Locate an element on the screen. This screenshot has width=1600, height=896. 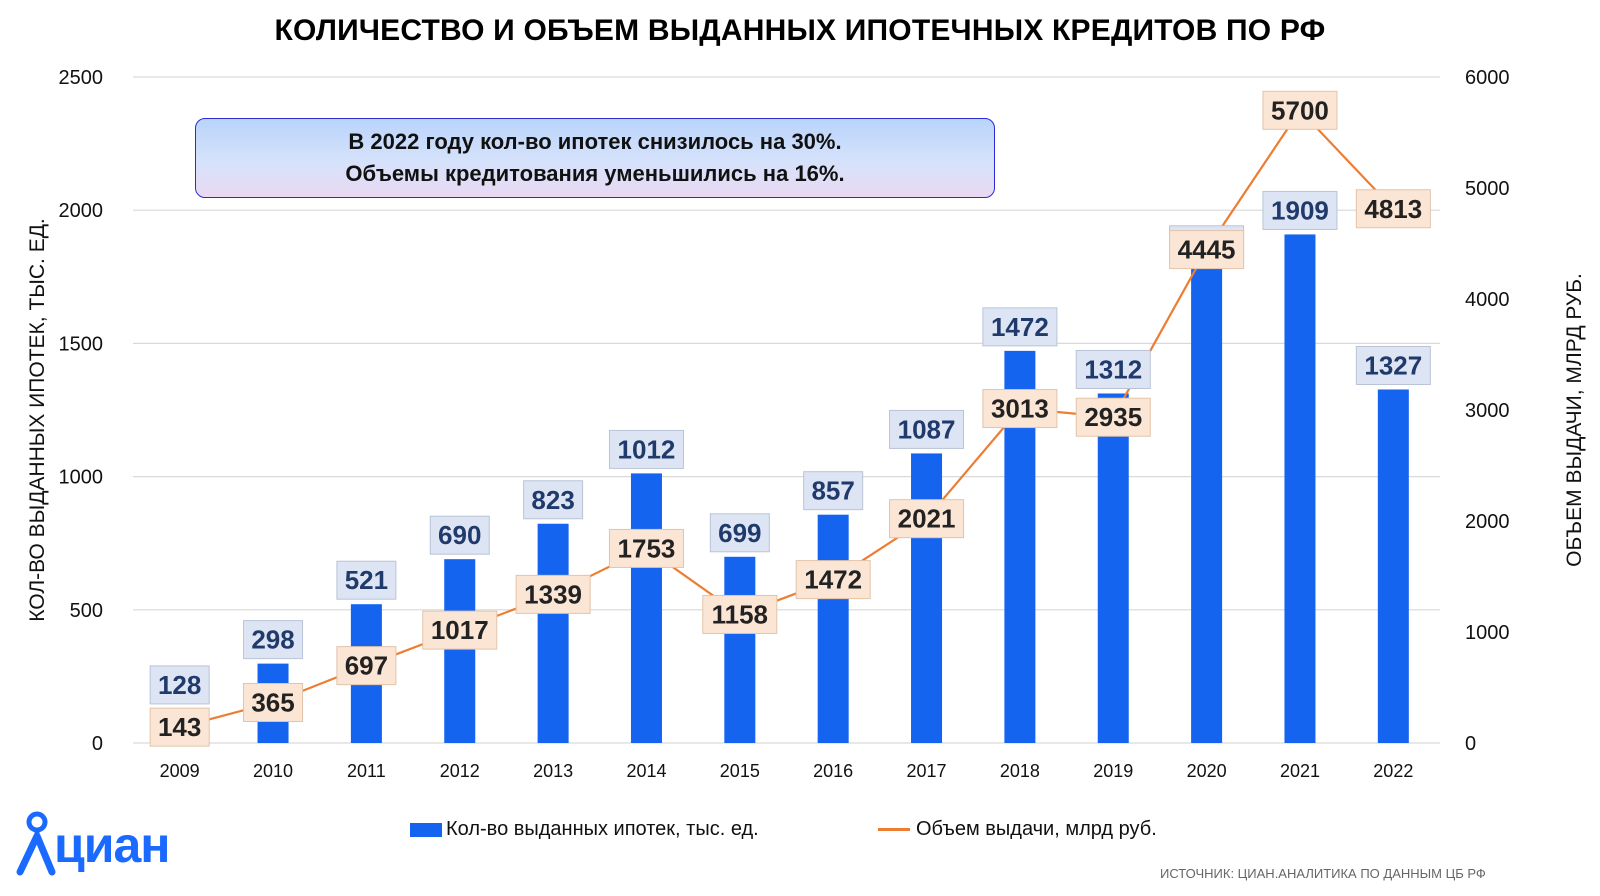
y-left-tick-label: 1500 is located at coordinates (81, 344).